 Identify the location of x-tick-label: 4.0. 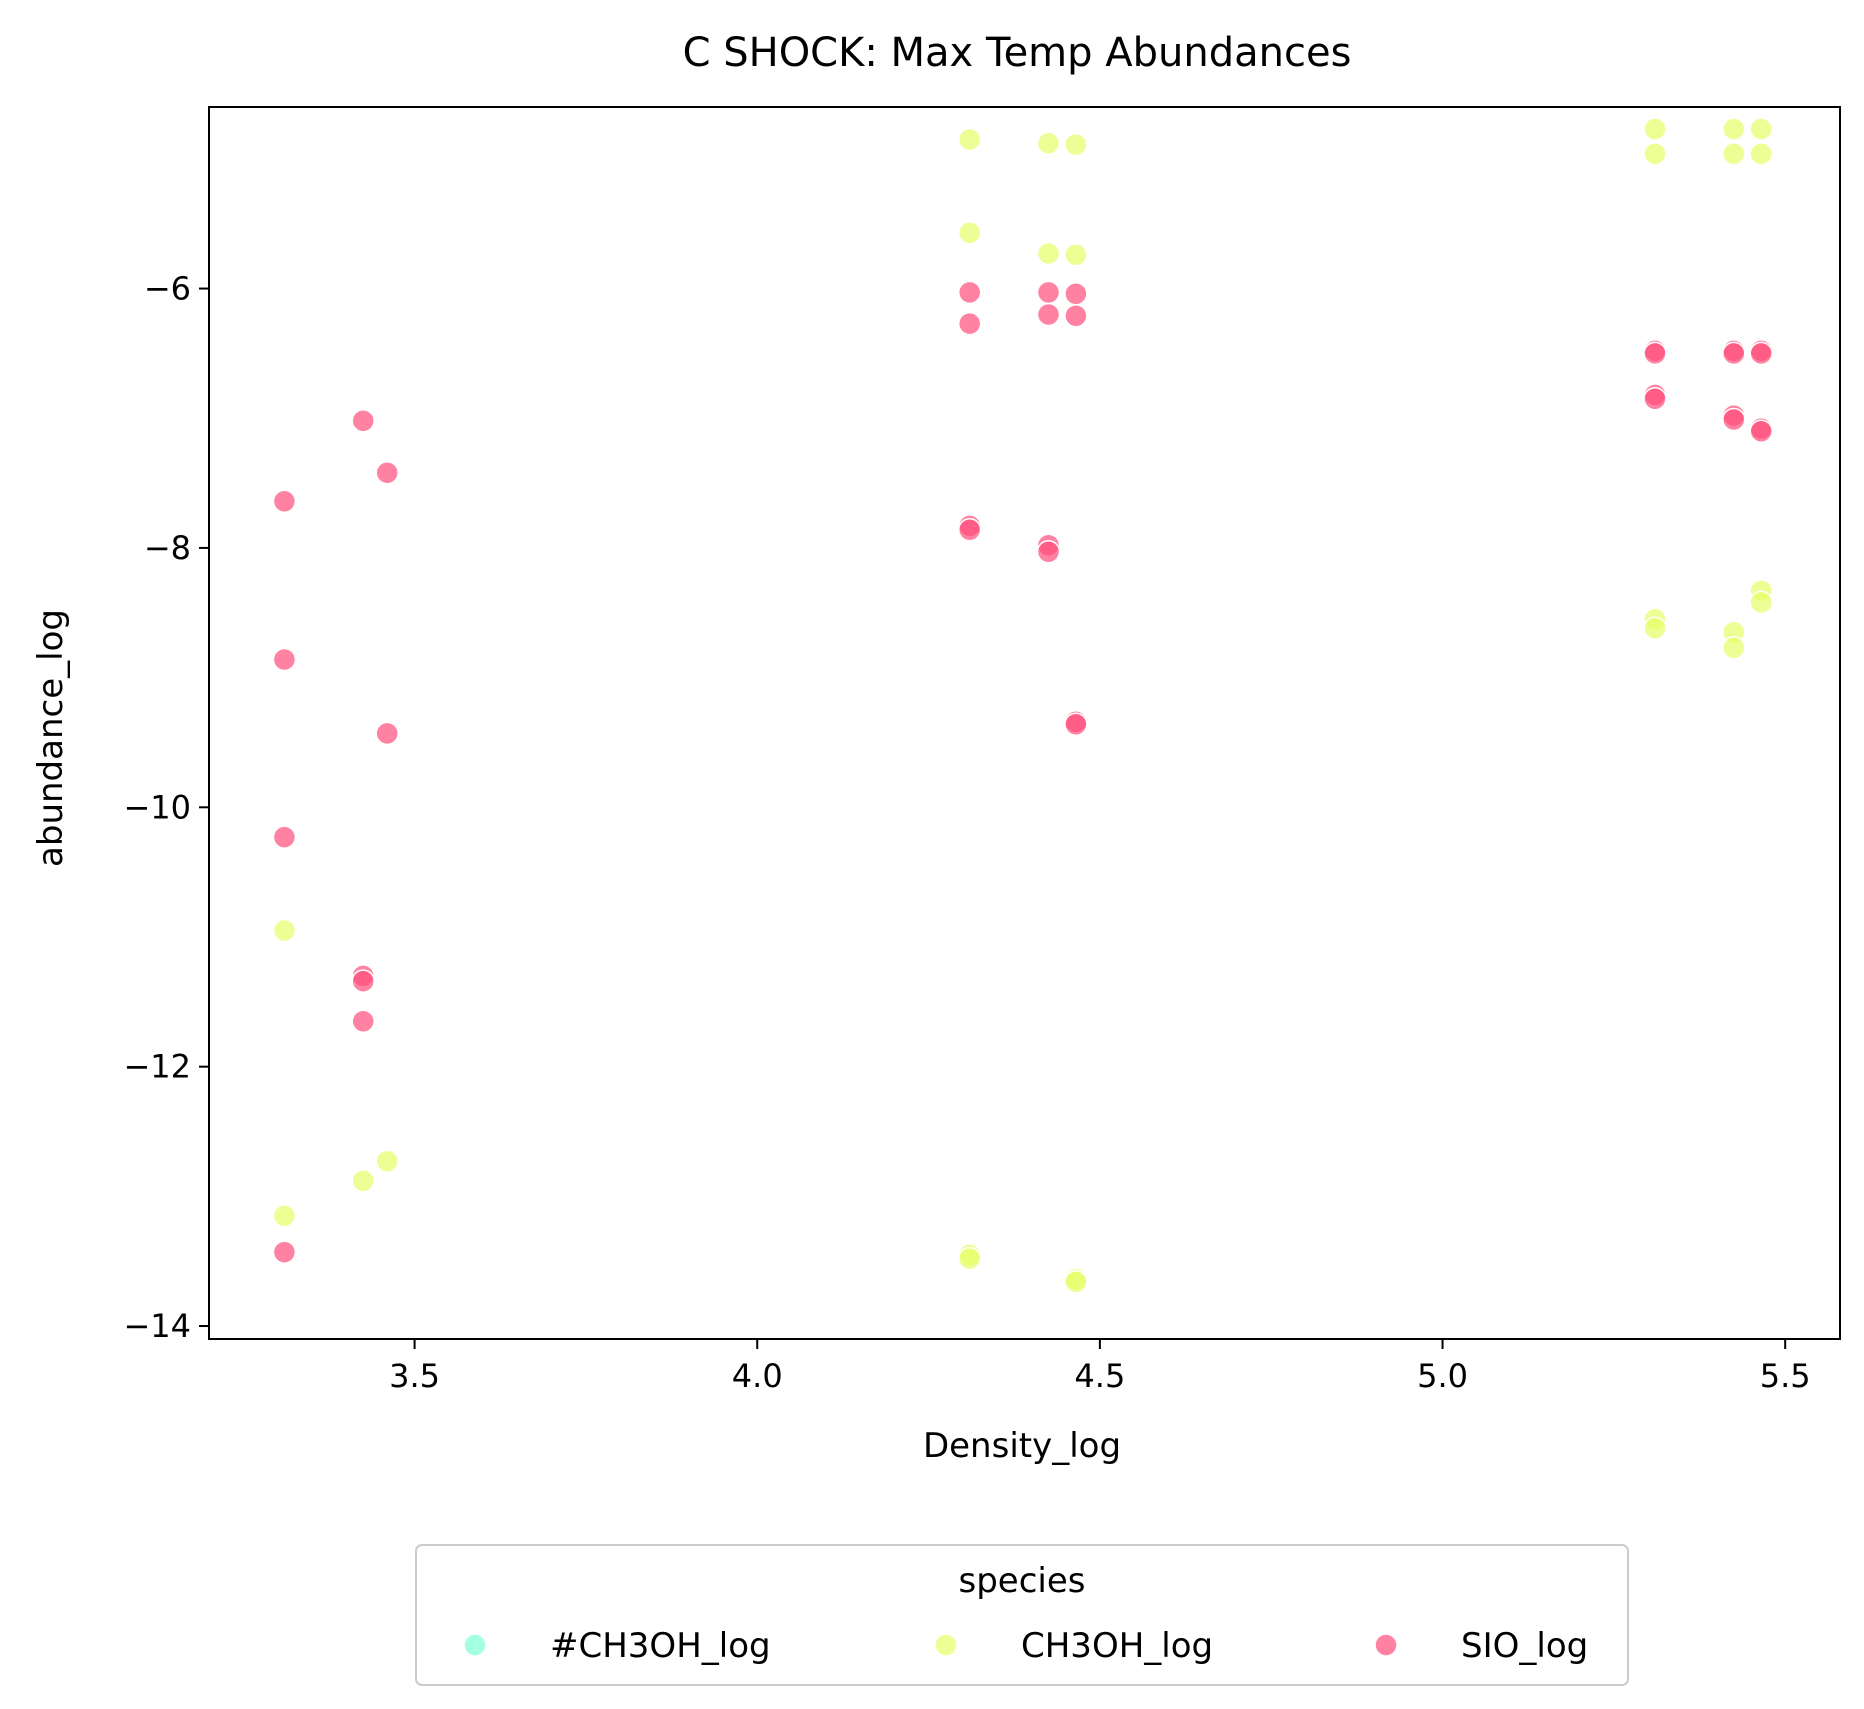
(757, 1376).